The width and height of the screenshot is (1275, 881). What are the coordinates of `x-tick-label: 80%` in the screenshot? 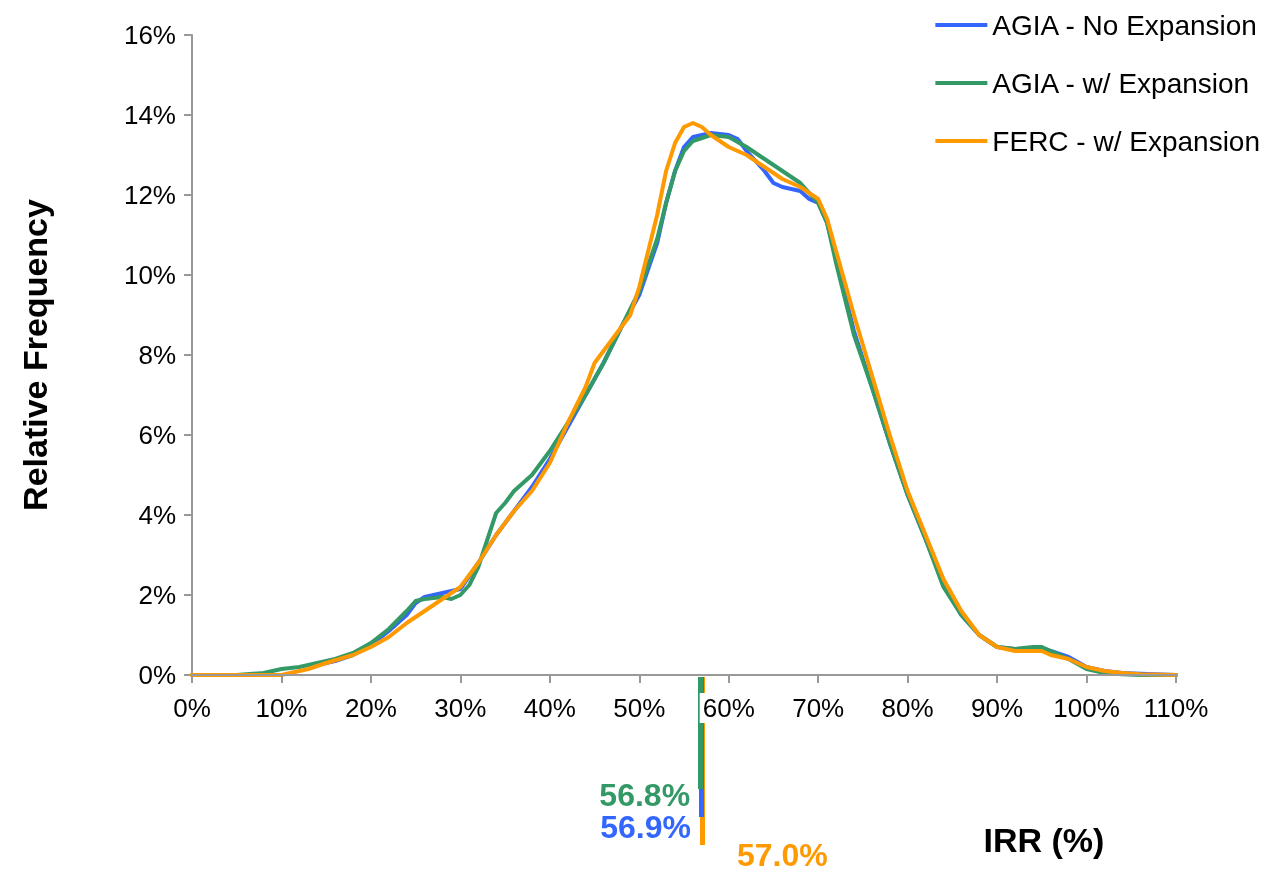 It's located at (907, 708).